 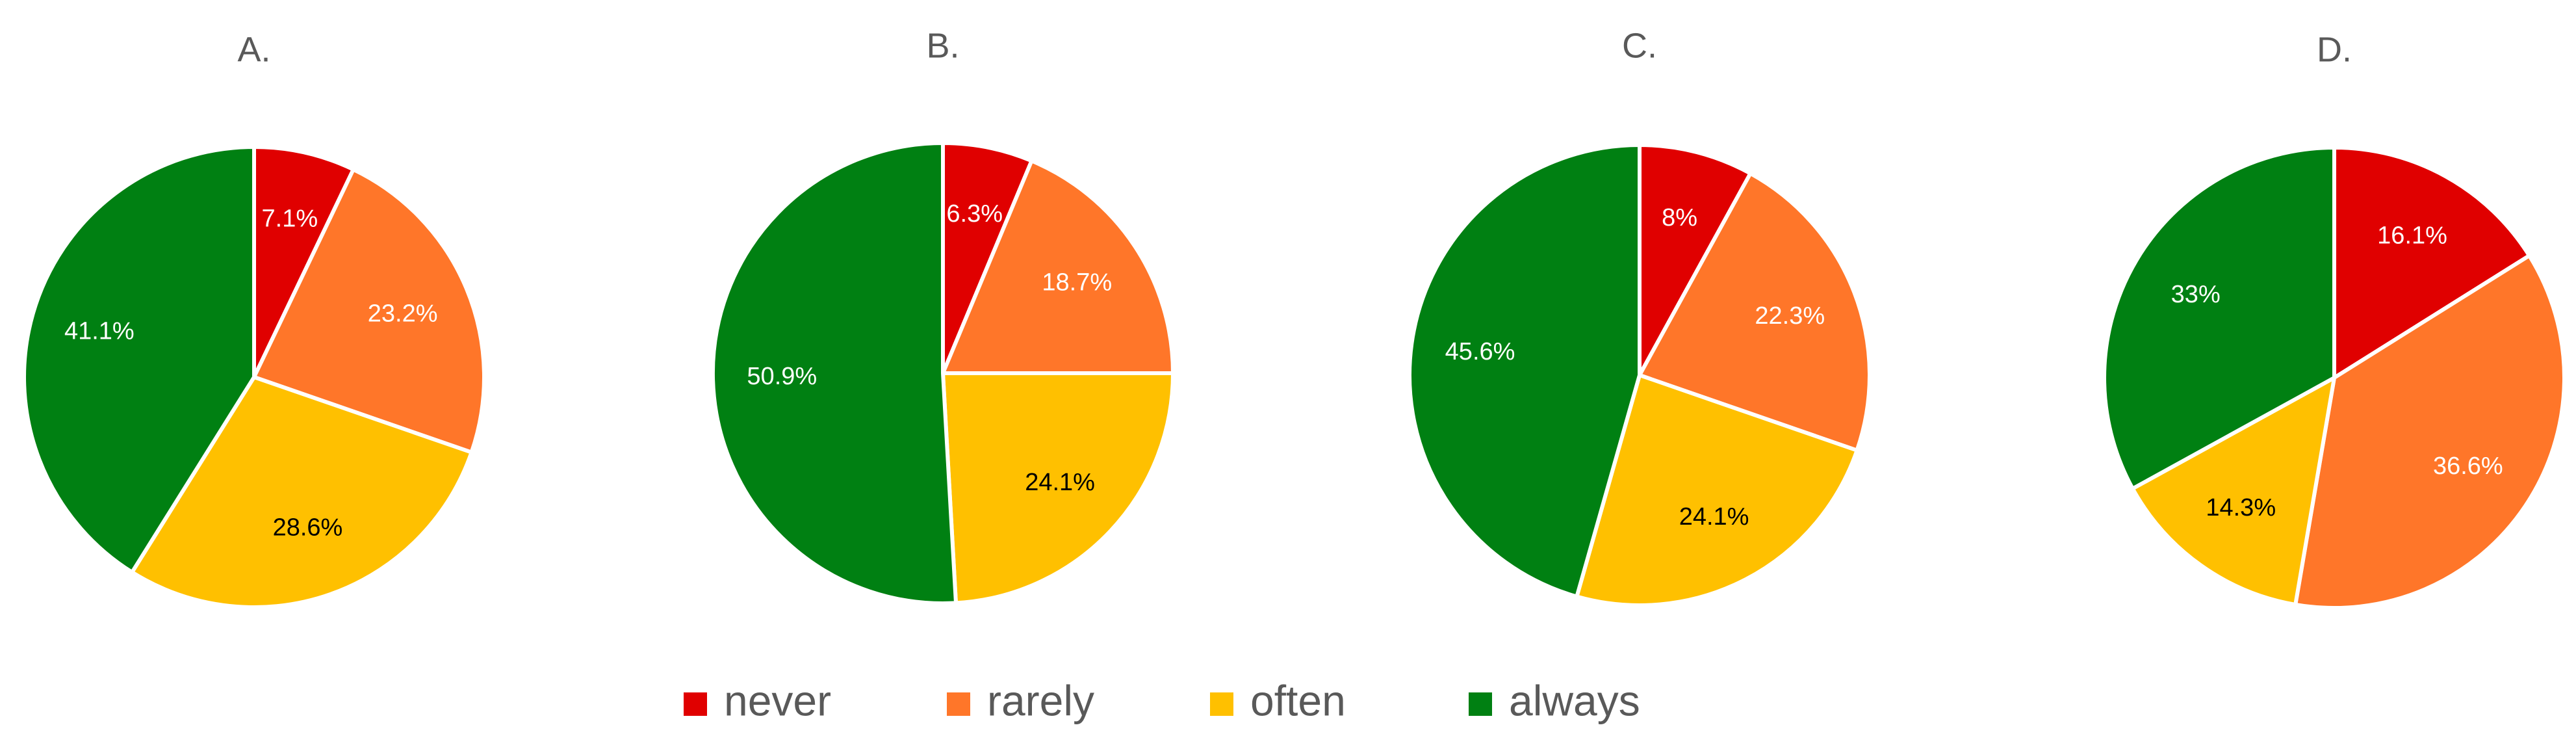 I want to click on legend-swatch-rarely, so click(x=959, y=704).